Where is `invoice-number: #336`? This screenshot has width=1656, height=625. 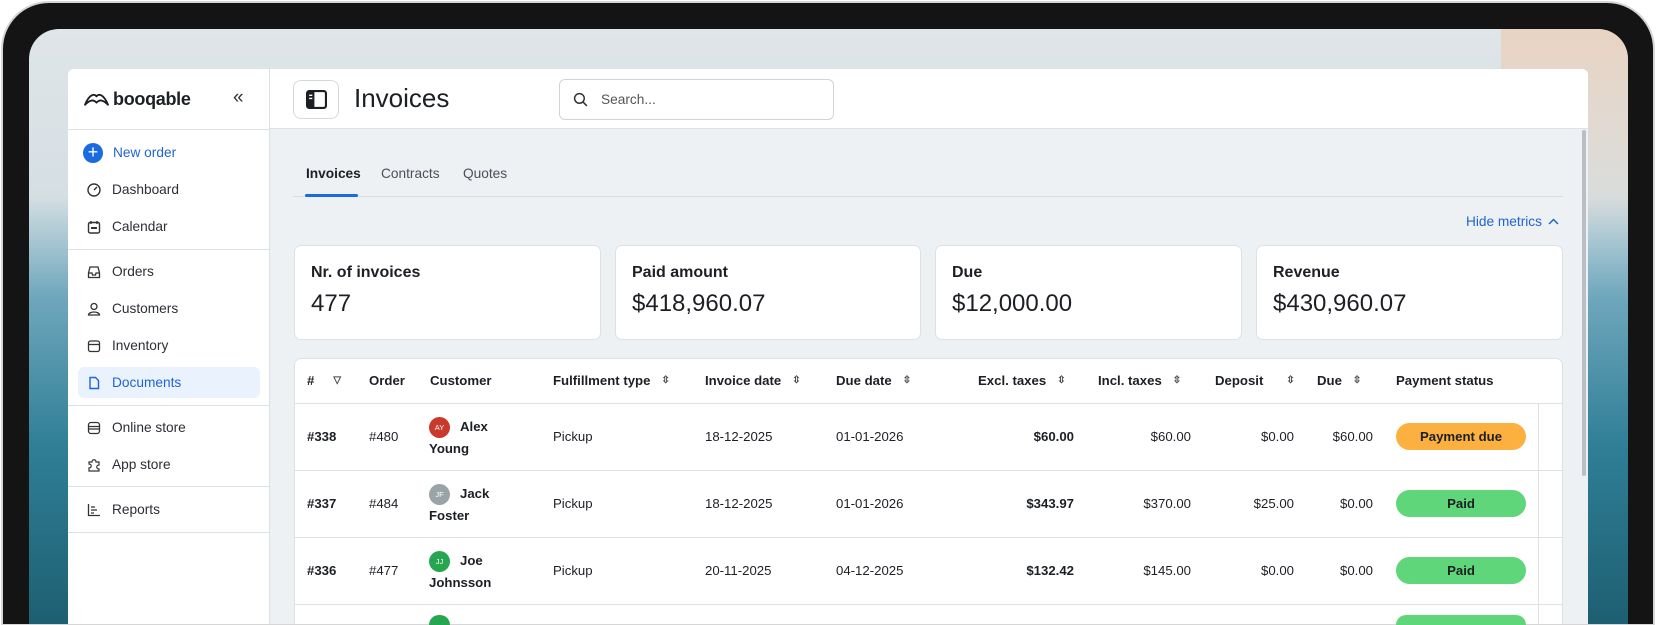 invoice-number: #336 is located at coordinates (322, 570).